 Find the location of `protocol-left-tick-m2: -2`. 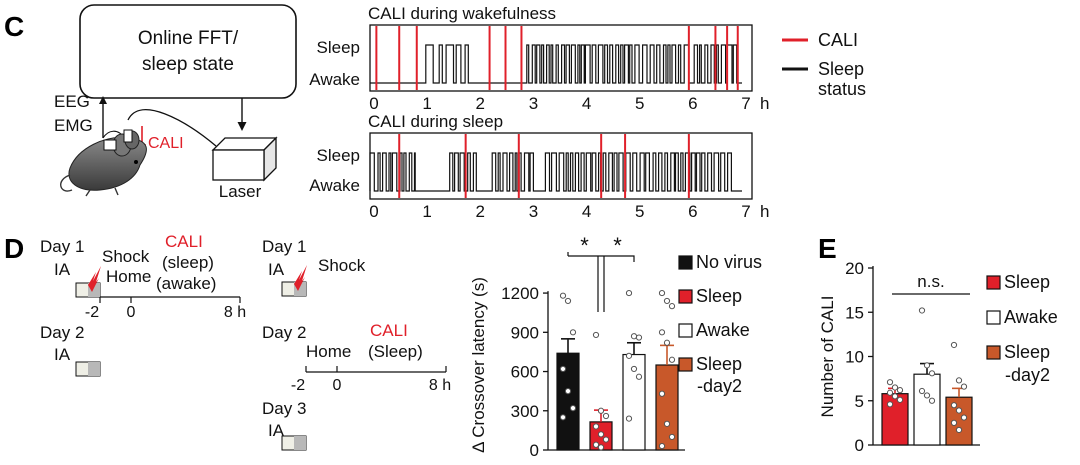

protocol-left-tick-m2: -2 is located at coordinates (92, 312).